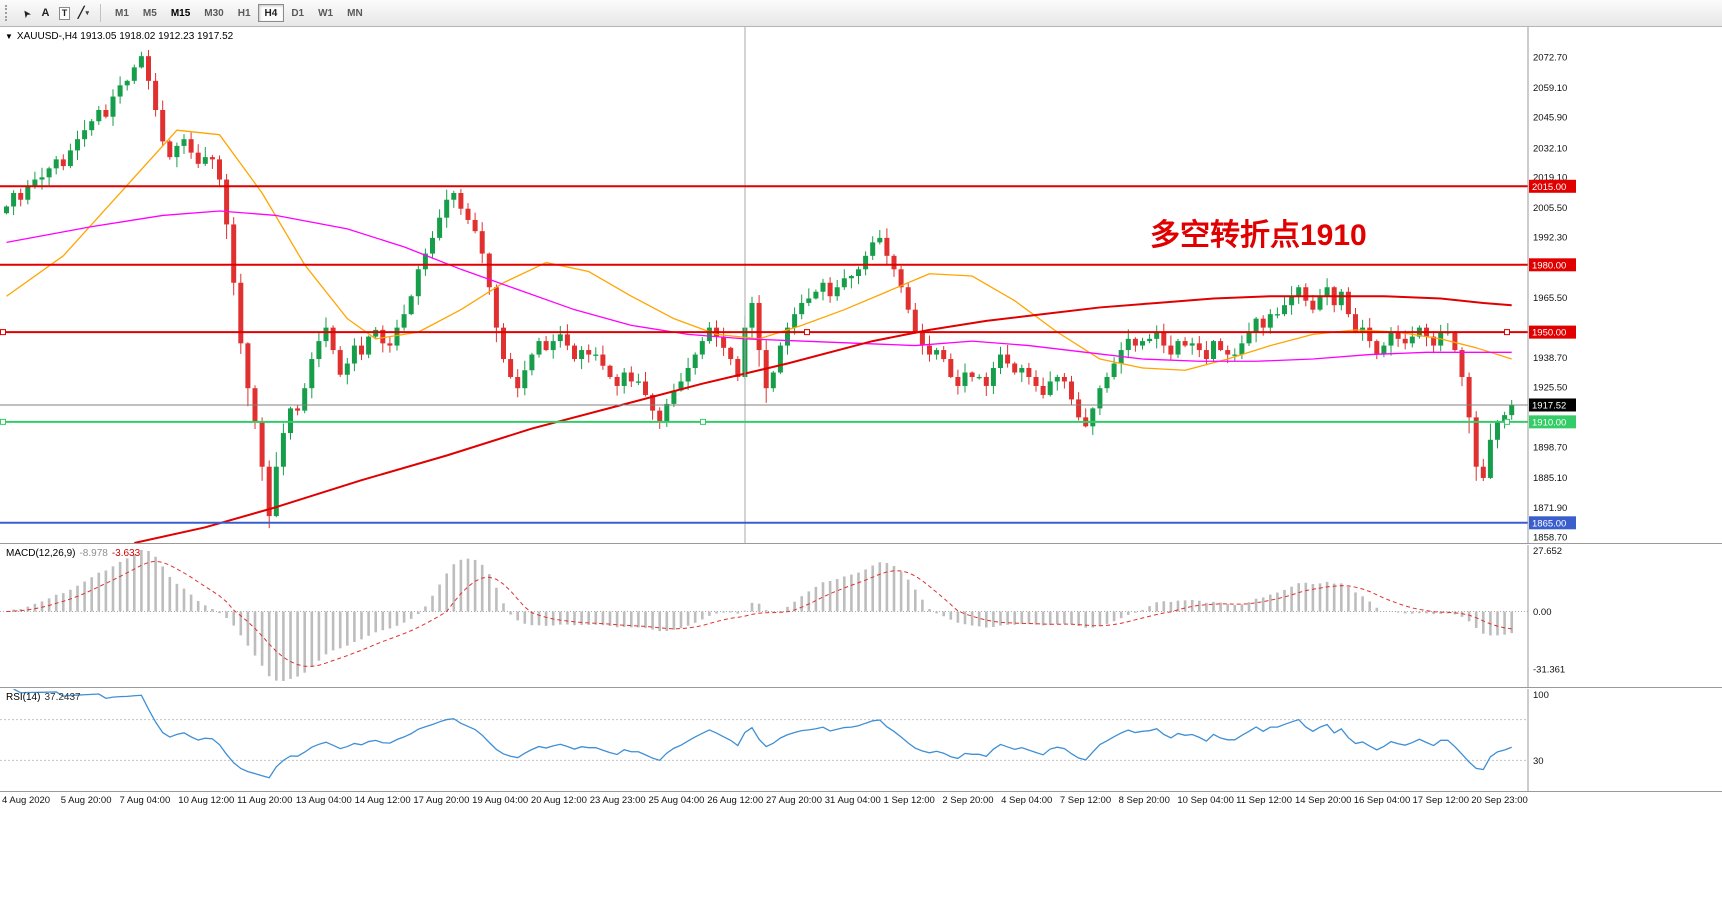  Describe the element at coordinates (8, 13) in the screenshot. I see `toolbar-grip` at that location.